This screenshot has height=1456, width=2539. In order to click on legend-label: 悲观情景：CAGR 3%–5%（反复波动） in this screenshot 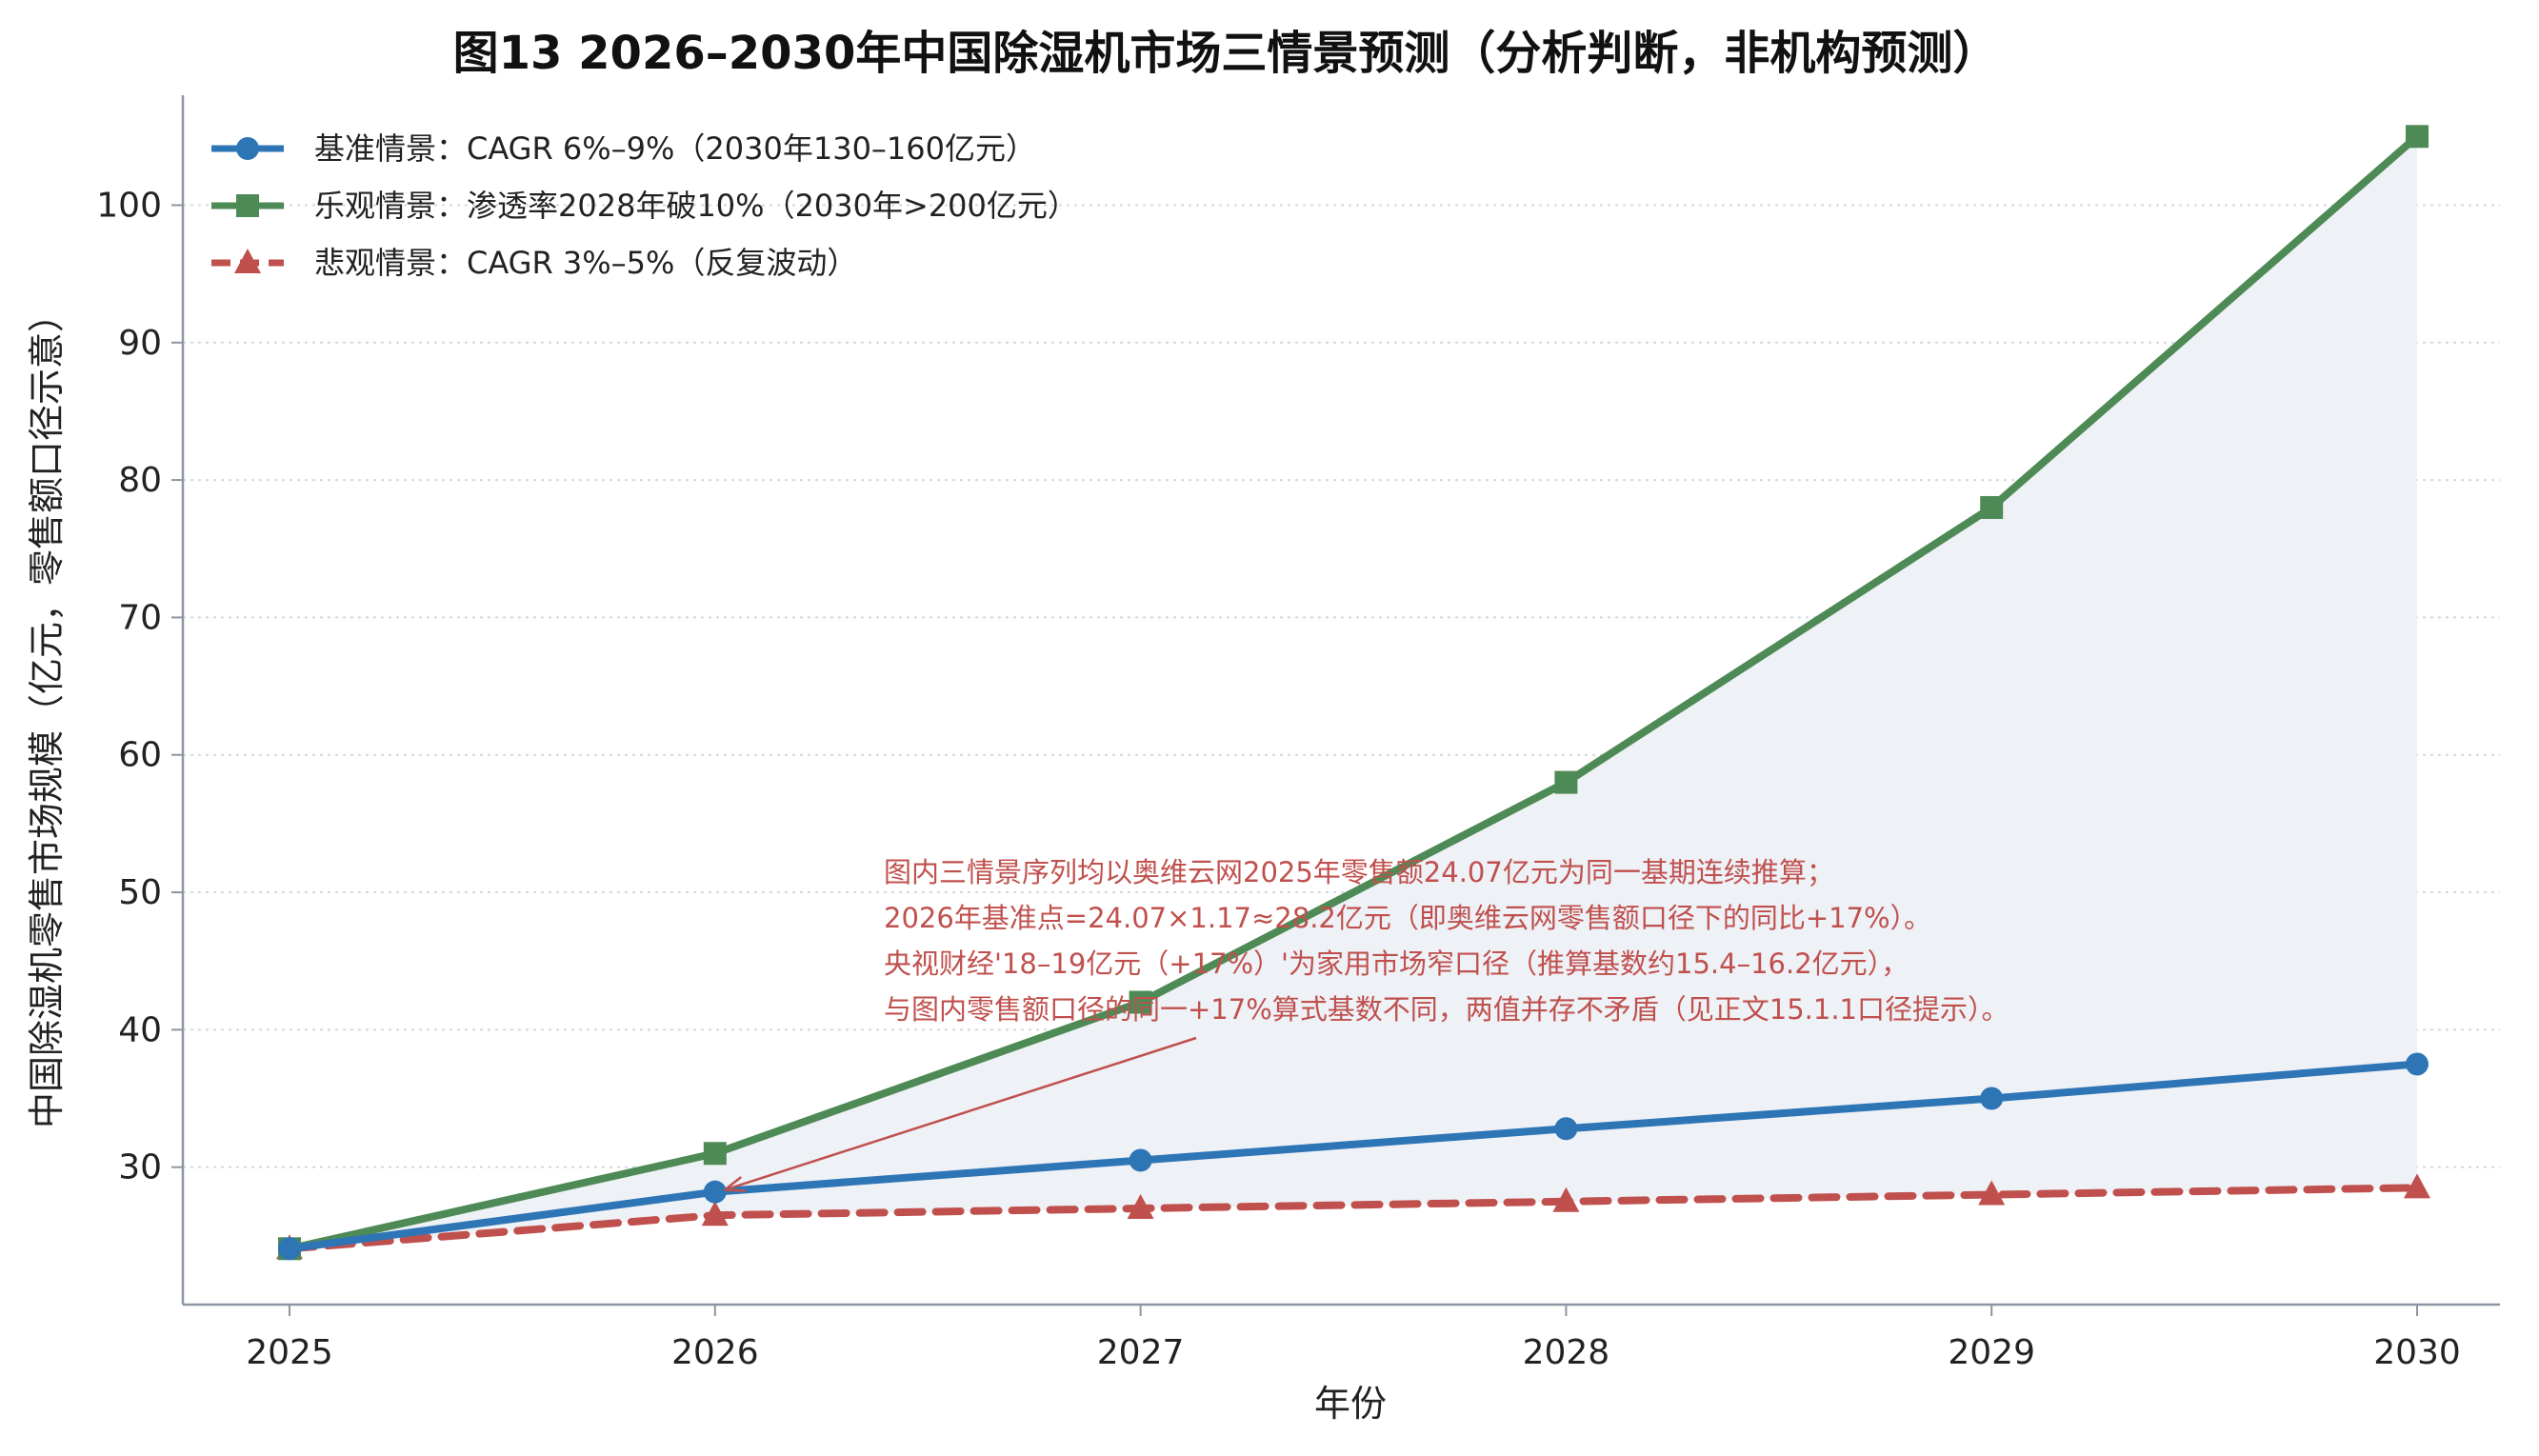, I will do `click(585, 263)`.